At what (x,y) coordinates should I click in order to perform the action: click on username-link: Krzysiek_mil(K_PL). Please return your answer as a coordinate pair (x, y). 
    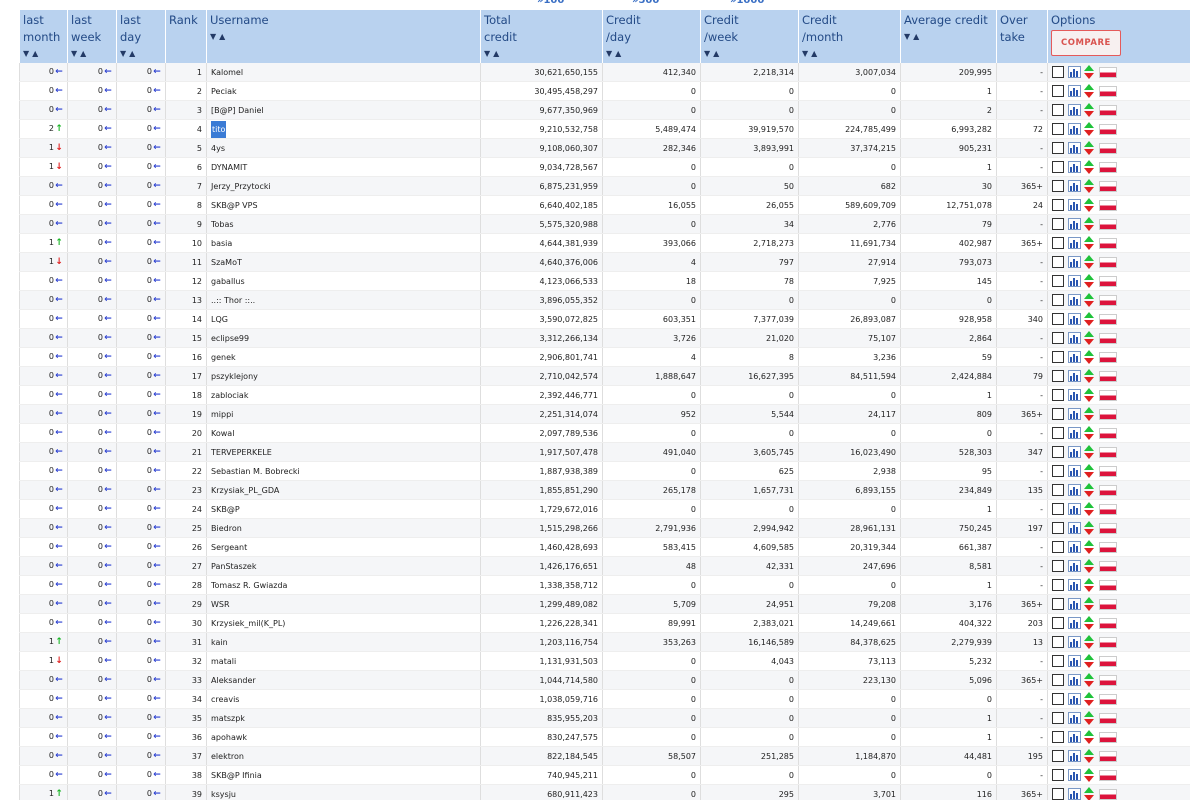
    Looking at the image, I should click on (248, 623).